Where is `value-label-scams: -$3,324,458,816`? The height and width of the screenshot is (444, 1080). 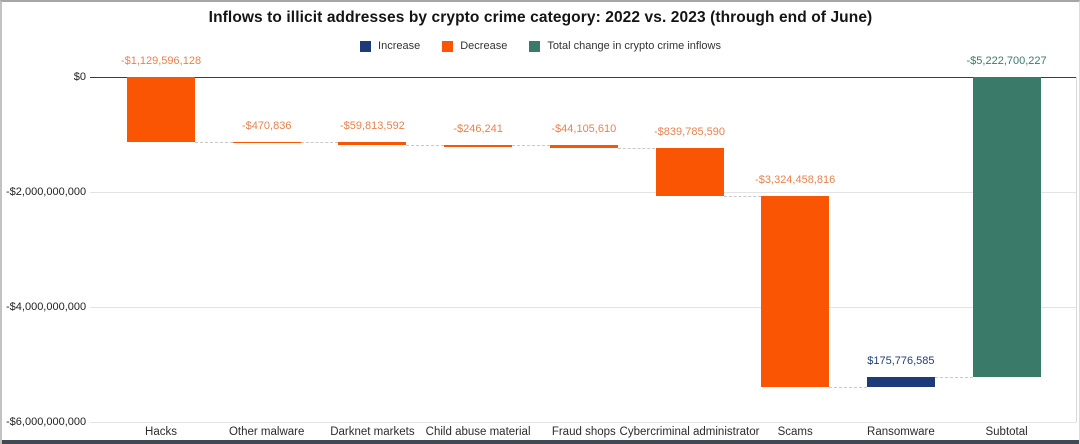
value-label-scams: -$3,324,458,816 is located at coordinates (795, 180).